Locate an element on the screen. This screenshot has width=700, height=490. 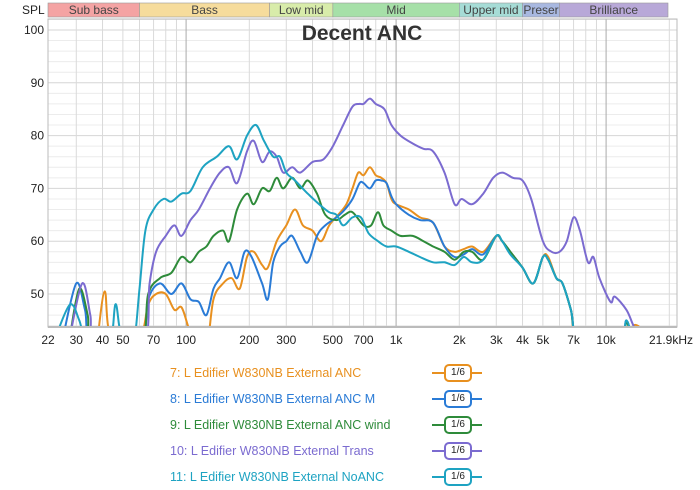
y-tick-label: 90 is located at coordinates (38, 83).